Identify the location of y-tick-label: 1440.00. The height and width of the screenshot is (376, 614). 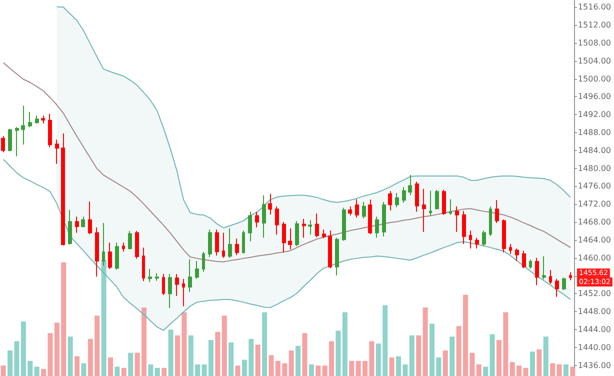
(595, 347).